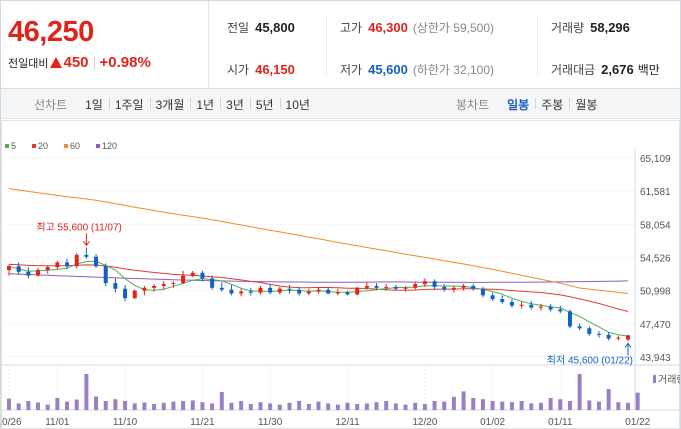 The height and width of the screenshot is (429, 681). What do you see at coordinates (264, 104) in the screenshot?
I see `period-5y: 5년` at bounding box center [264, 104].